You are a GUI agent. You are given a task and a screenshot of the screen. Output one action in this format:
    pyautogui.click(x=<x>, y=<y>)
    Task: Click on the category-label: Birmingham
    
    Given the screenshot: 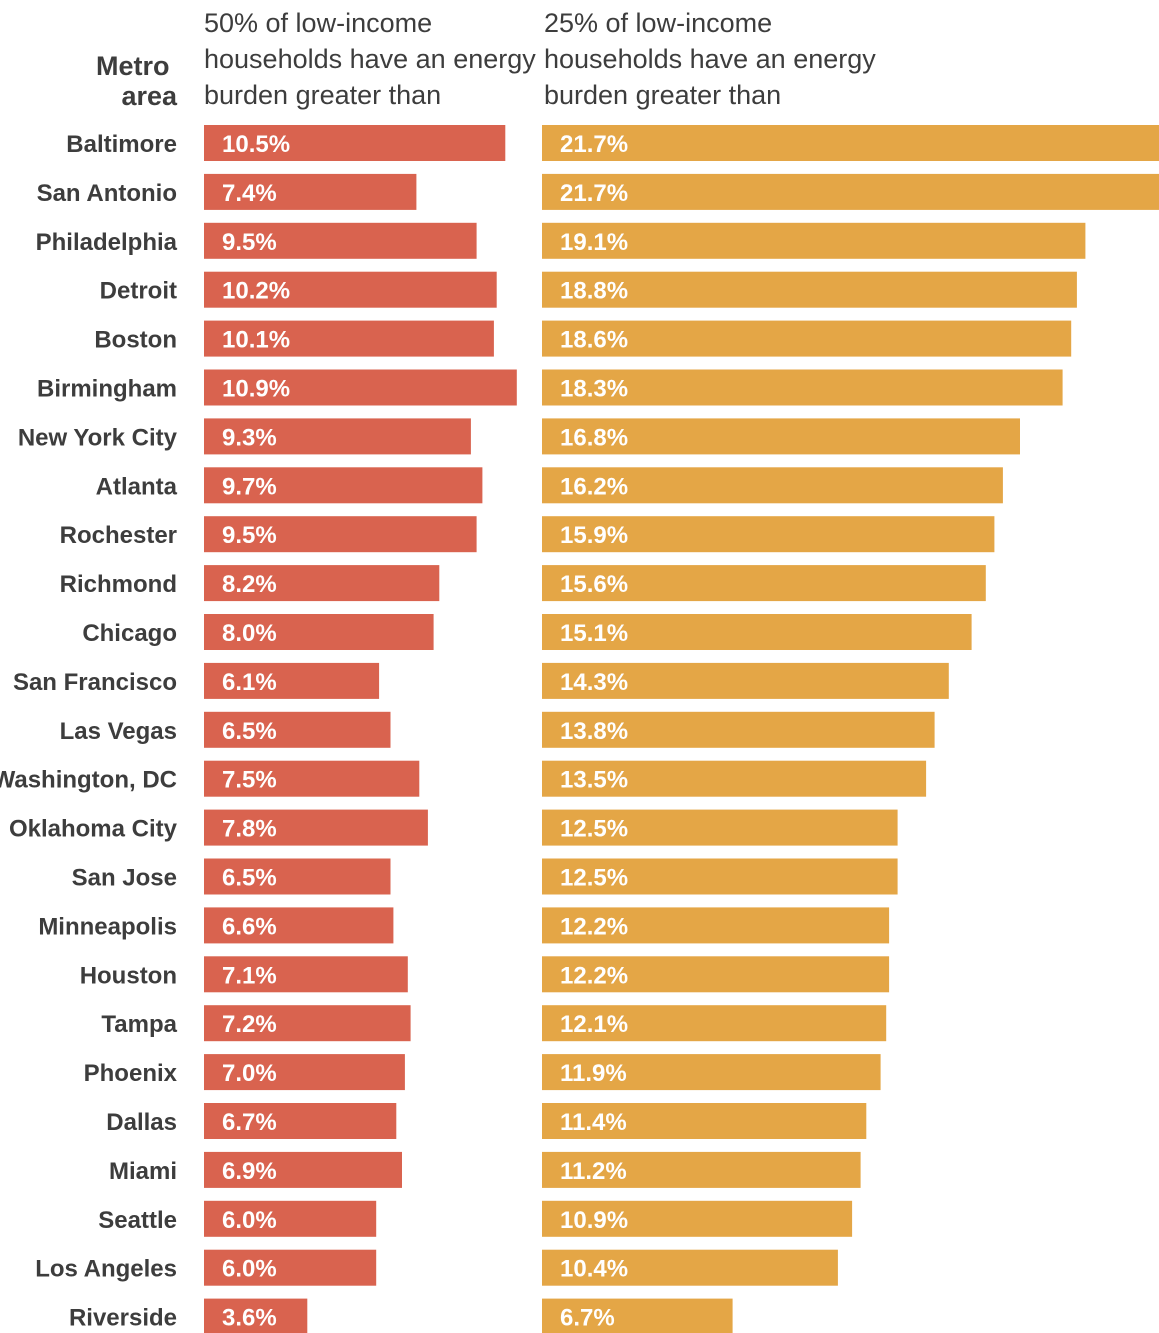 What is the action you would take?
    pyautogui.click(x=107, y=389)
    